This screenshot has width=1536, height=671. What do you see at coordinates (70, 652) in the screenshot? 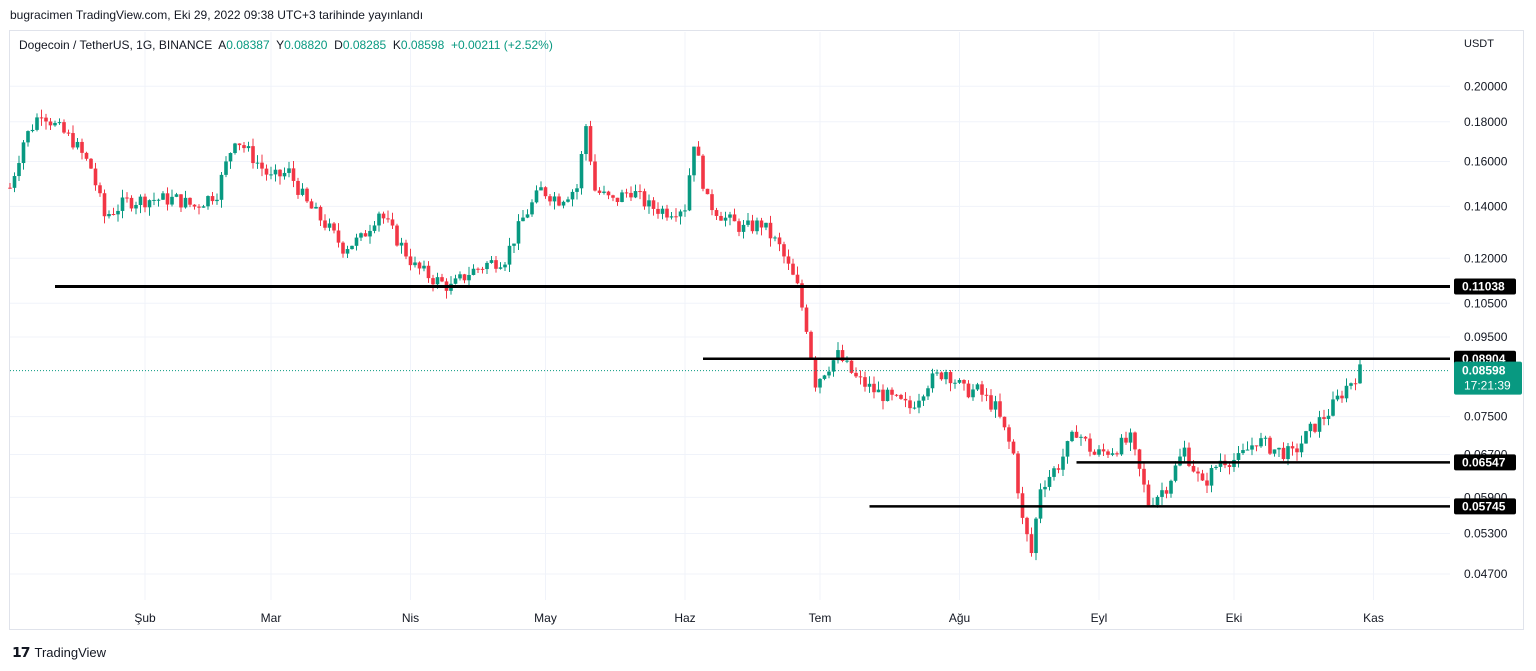
I see `brand-name: TradingView` at bounding box center [70, 652].